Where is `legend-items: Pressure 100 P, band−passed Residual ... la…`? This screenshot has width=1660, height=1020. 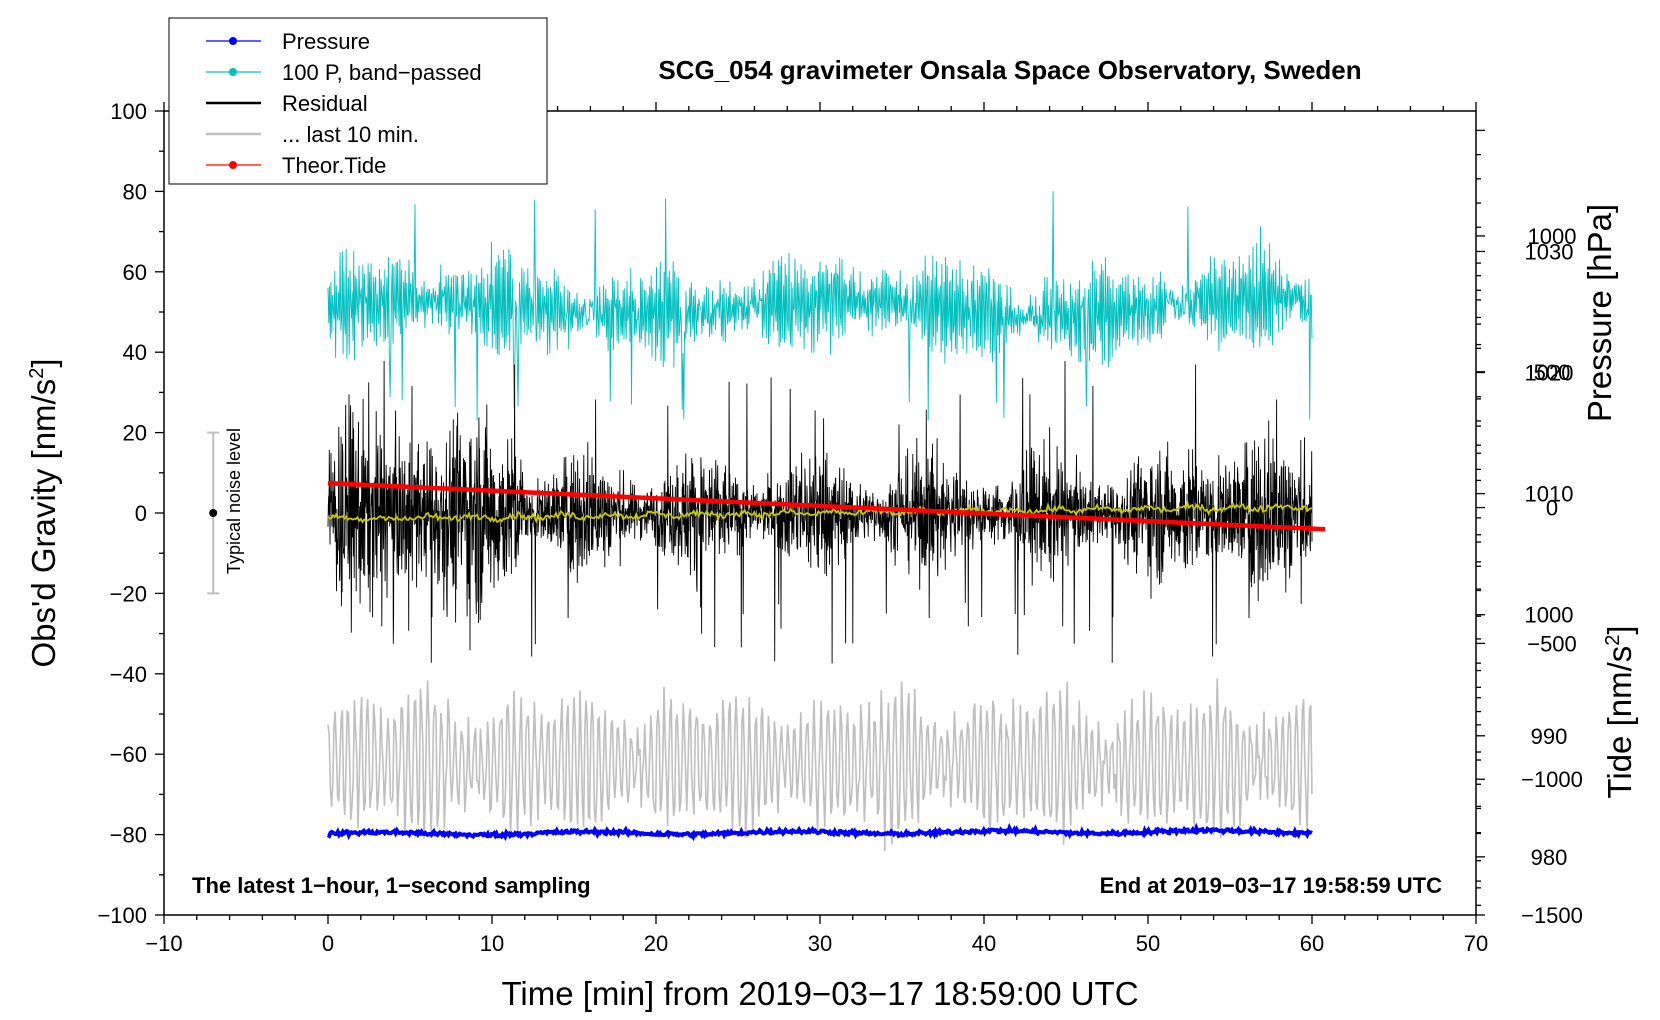
legend-items: Pressure 100 P, band−passed Residual ... la… is located at coordinates (344, 103).